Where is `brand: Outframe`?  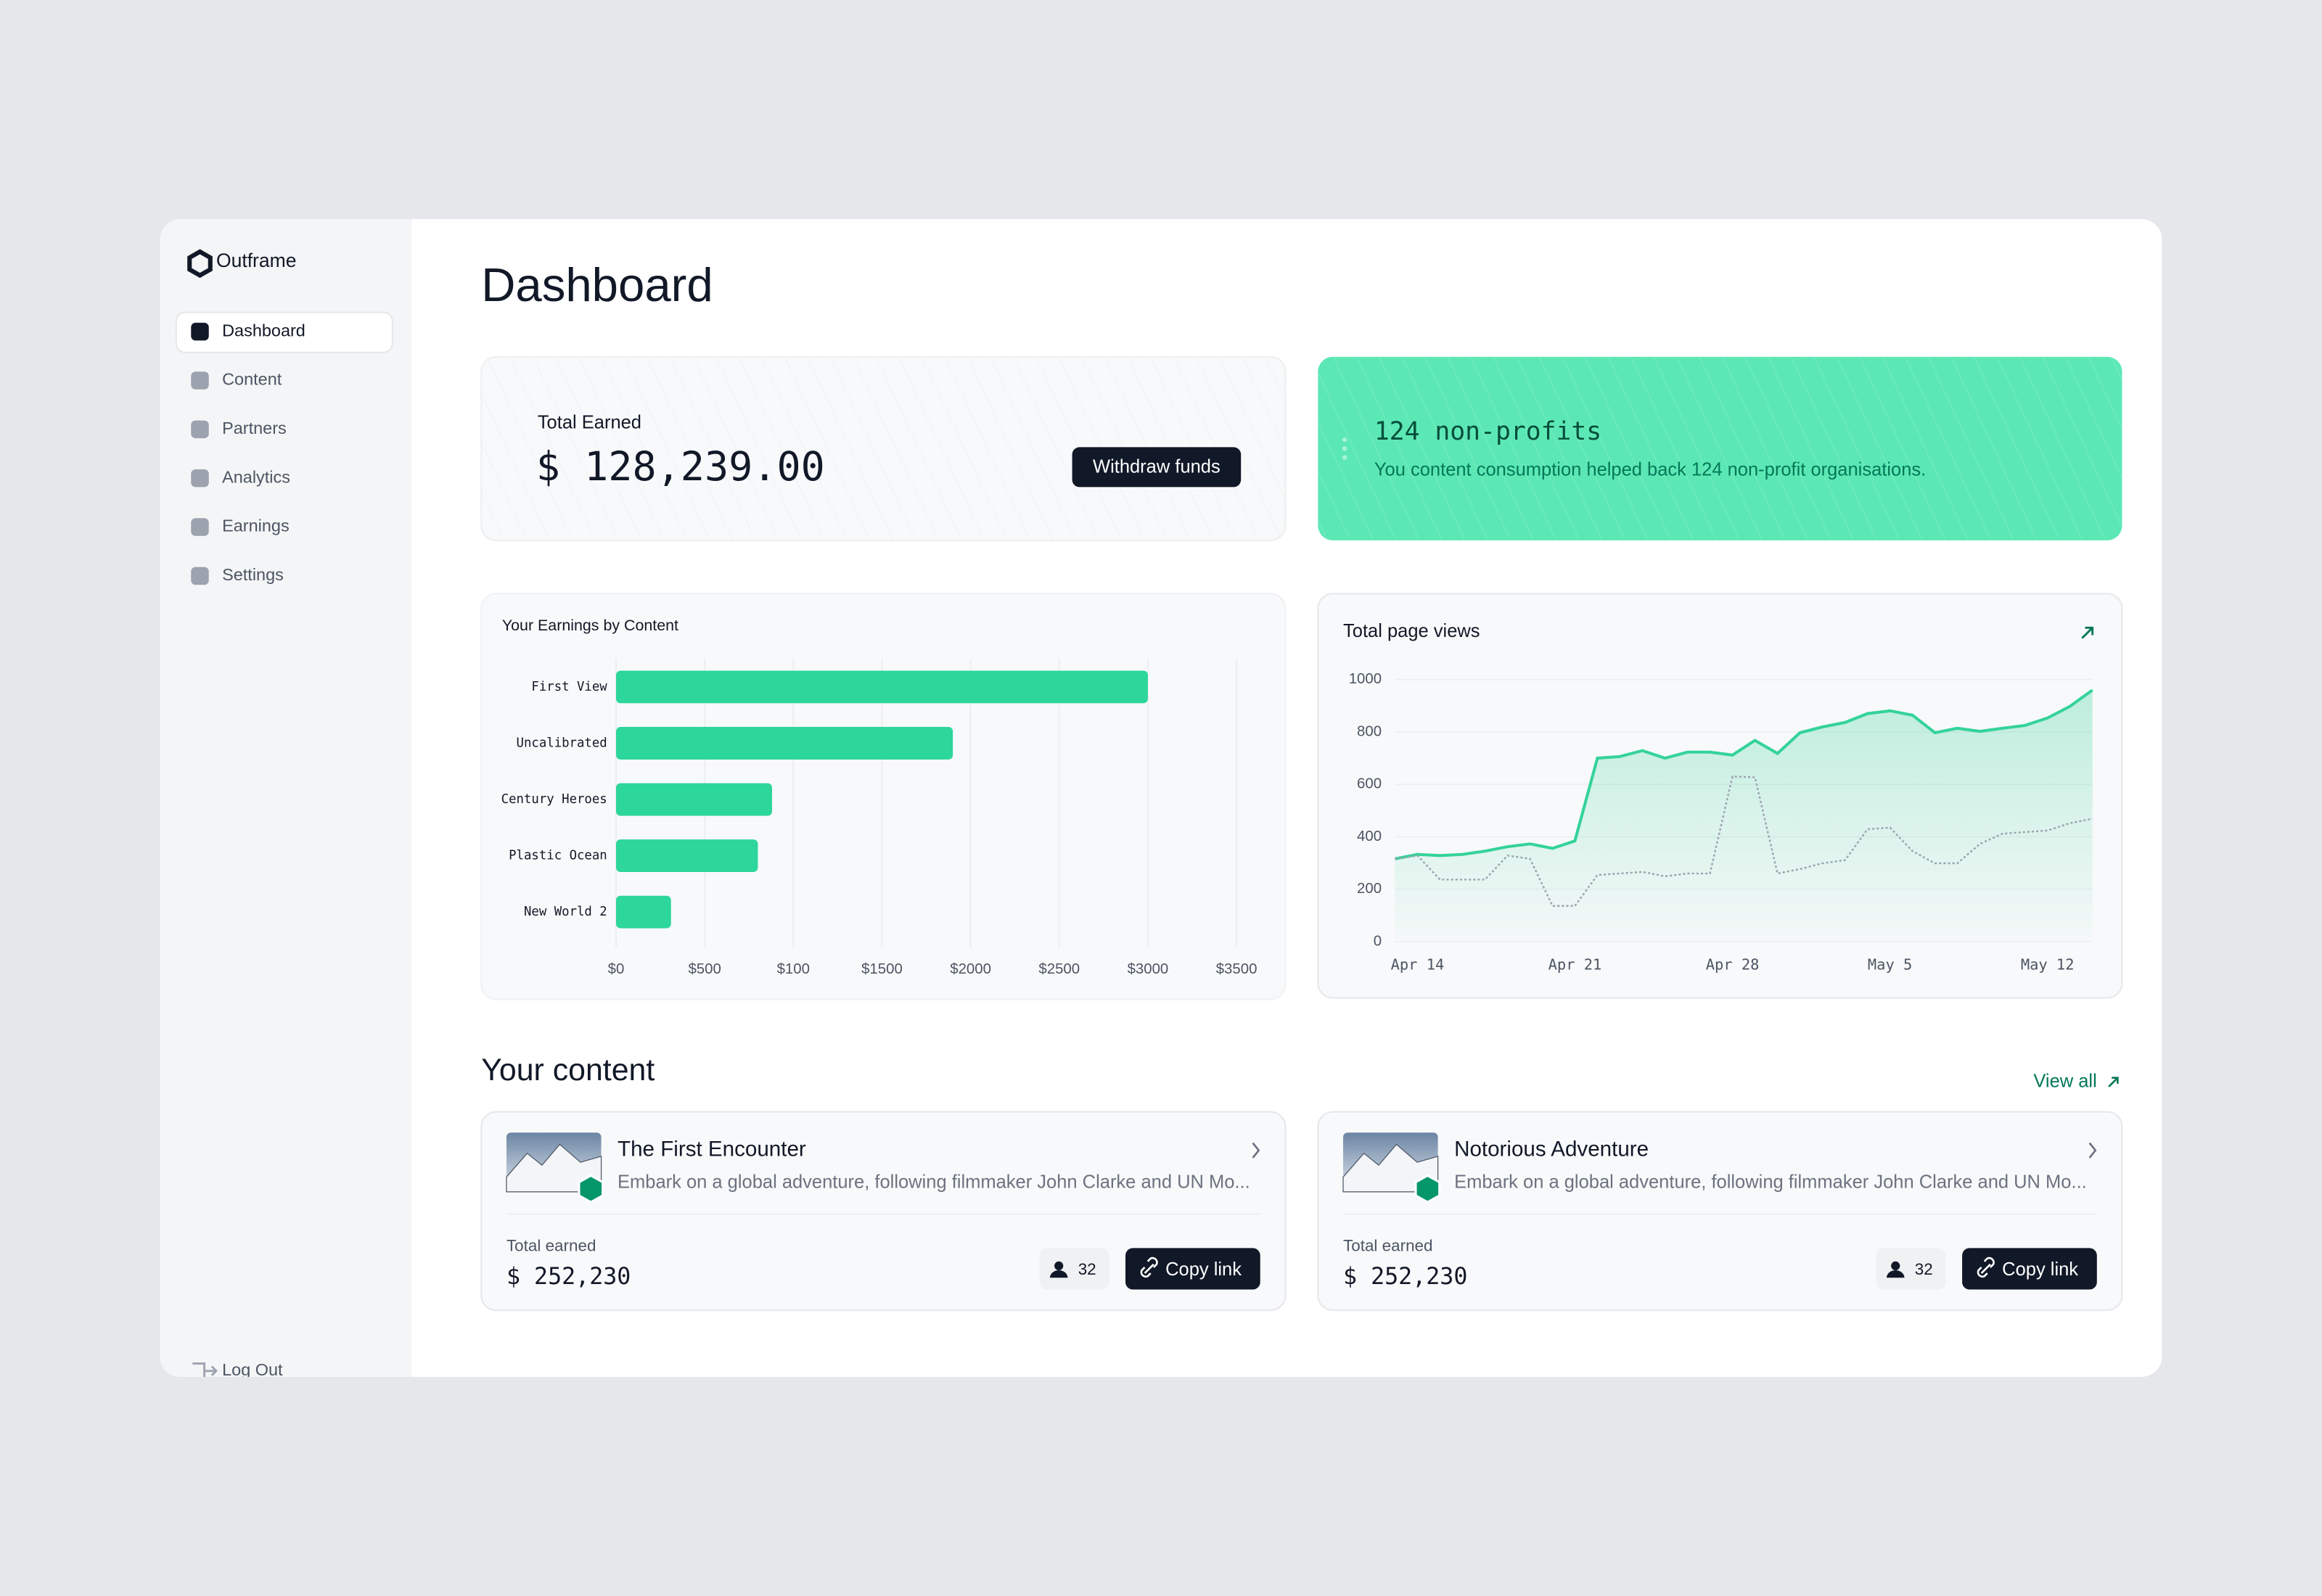 brand: Outframe is located at coordinates (256, 260).